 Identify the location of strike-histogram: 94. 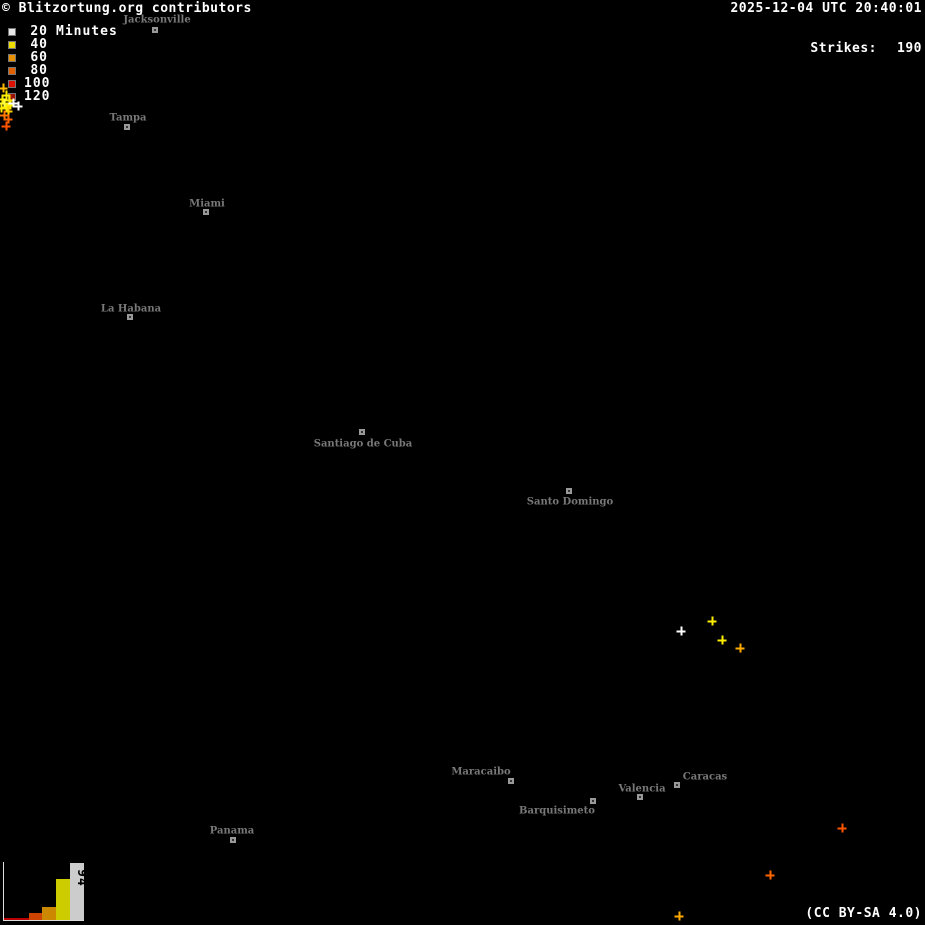
(60, 890).